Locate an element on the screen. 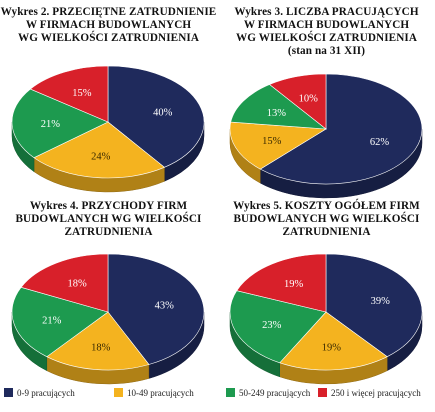  pie-slice-label: 10% is located at coordinates (309, 99).